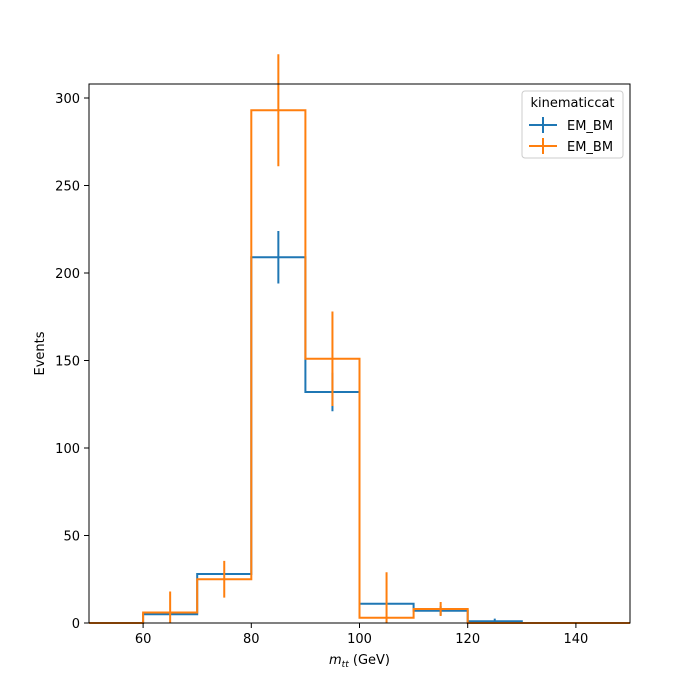 The height and width of the screenshot is (700, 700). What do you see at coordinates (67, 274) in the screenshot?
I see `y-tick-label: 200` at bounding box center [67, 274].